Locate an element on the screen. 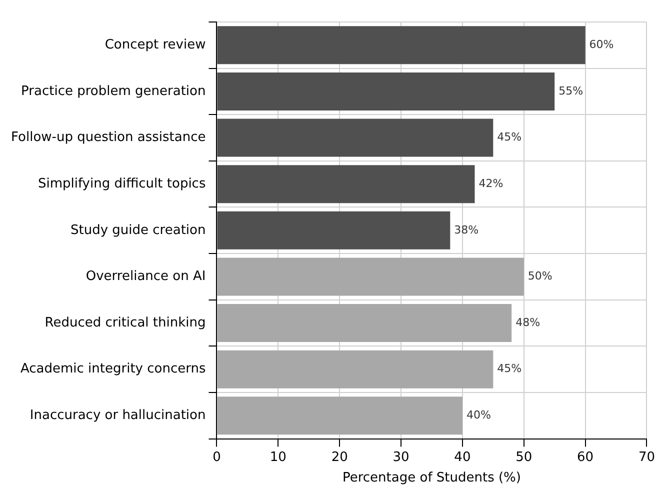  x-tick-label: 50 is located at coordinates (524, 457).